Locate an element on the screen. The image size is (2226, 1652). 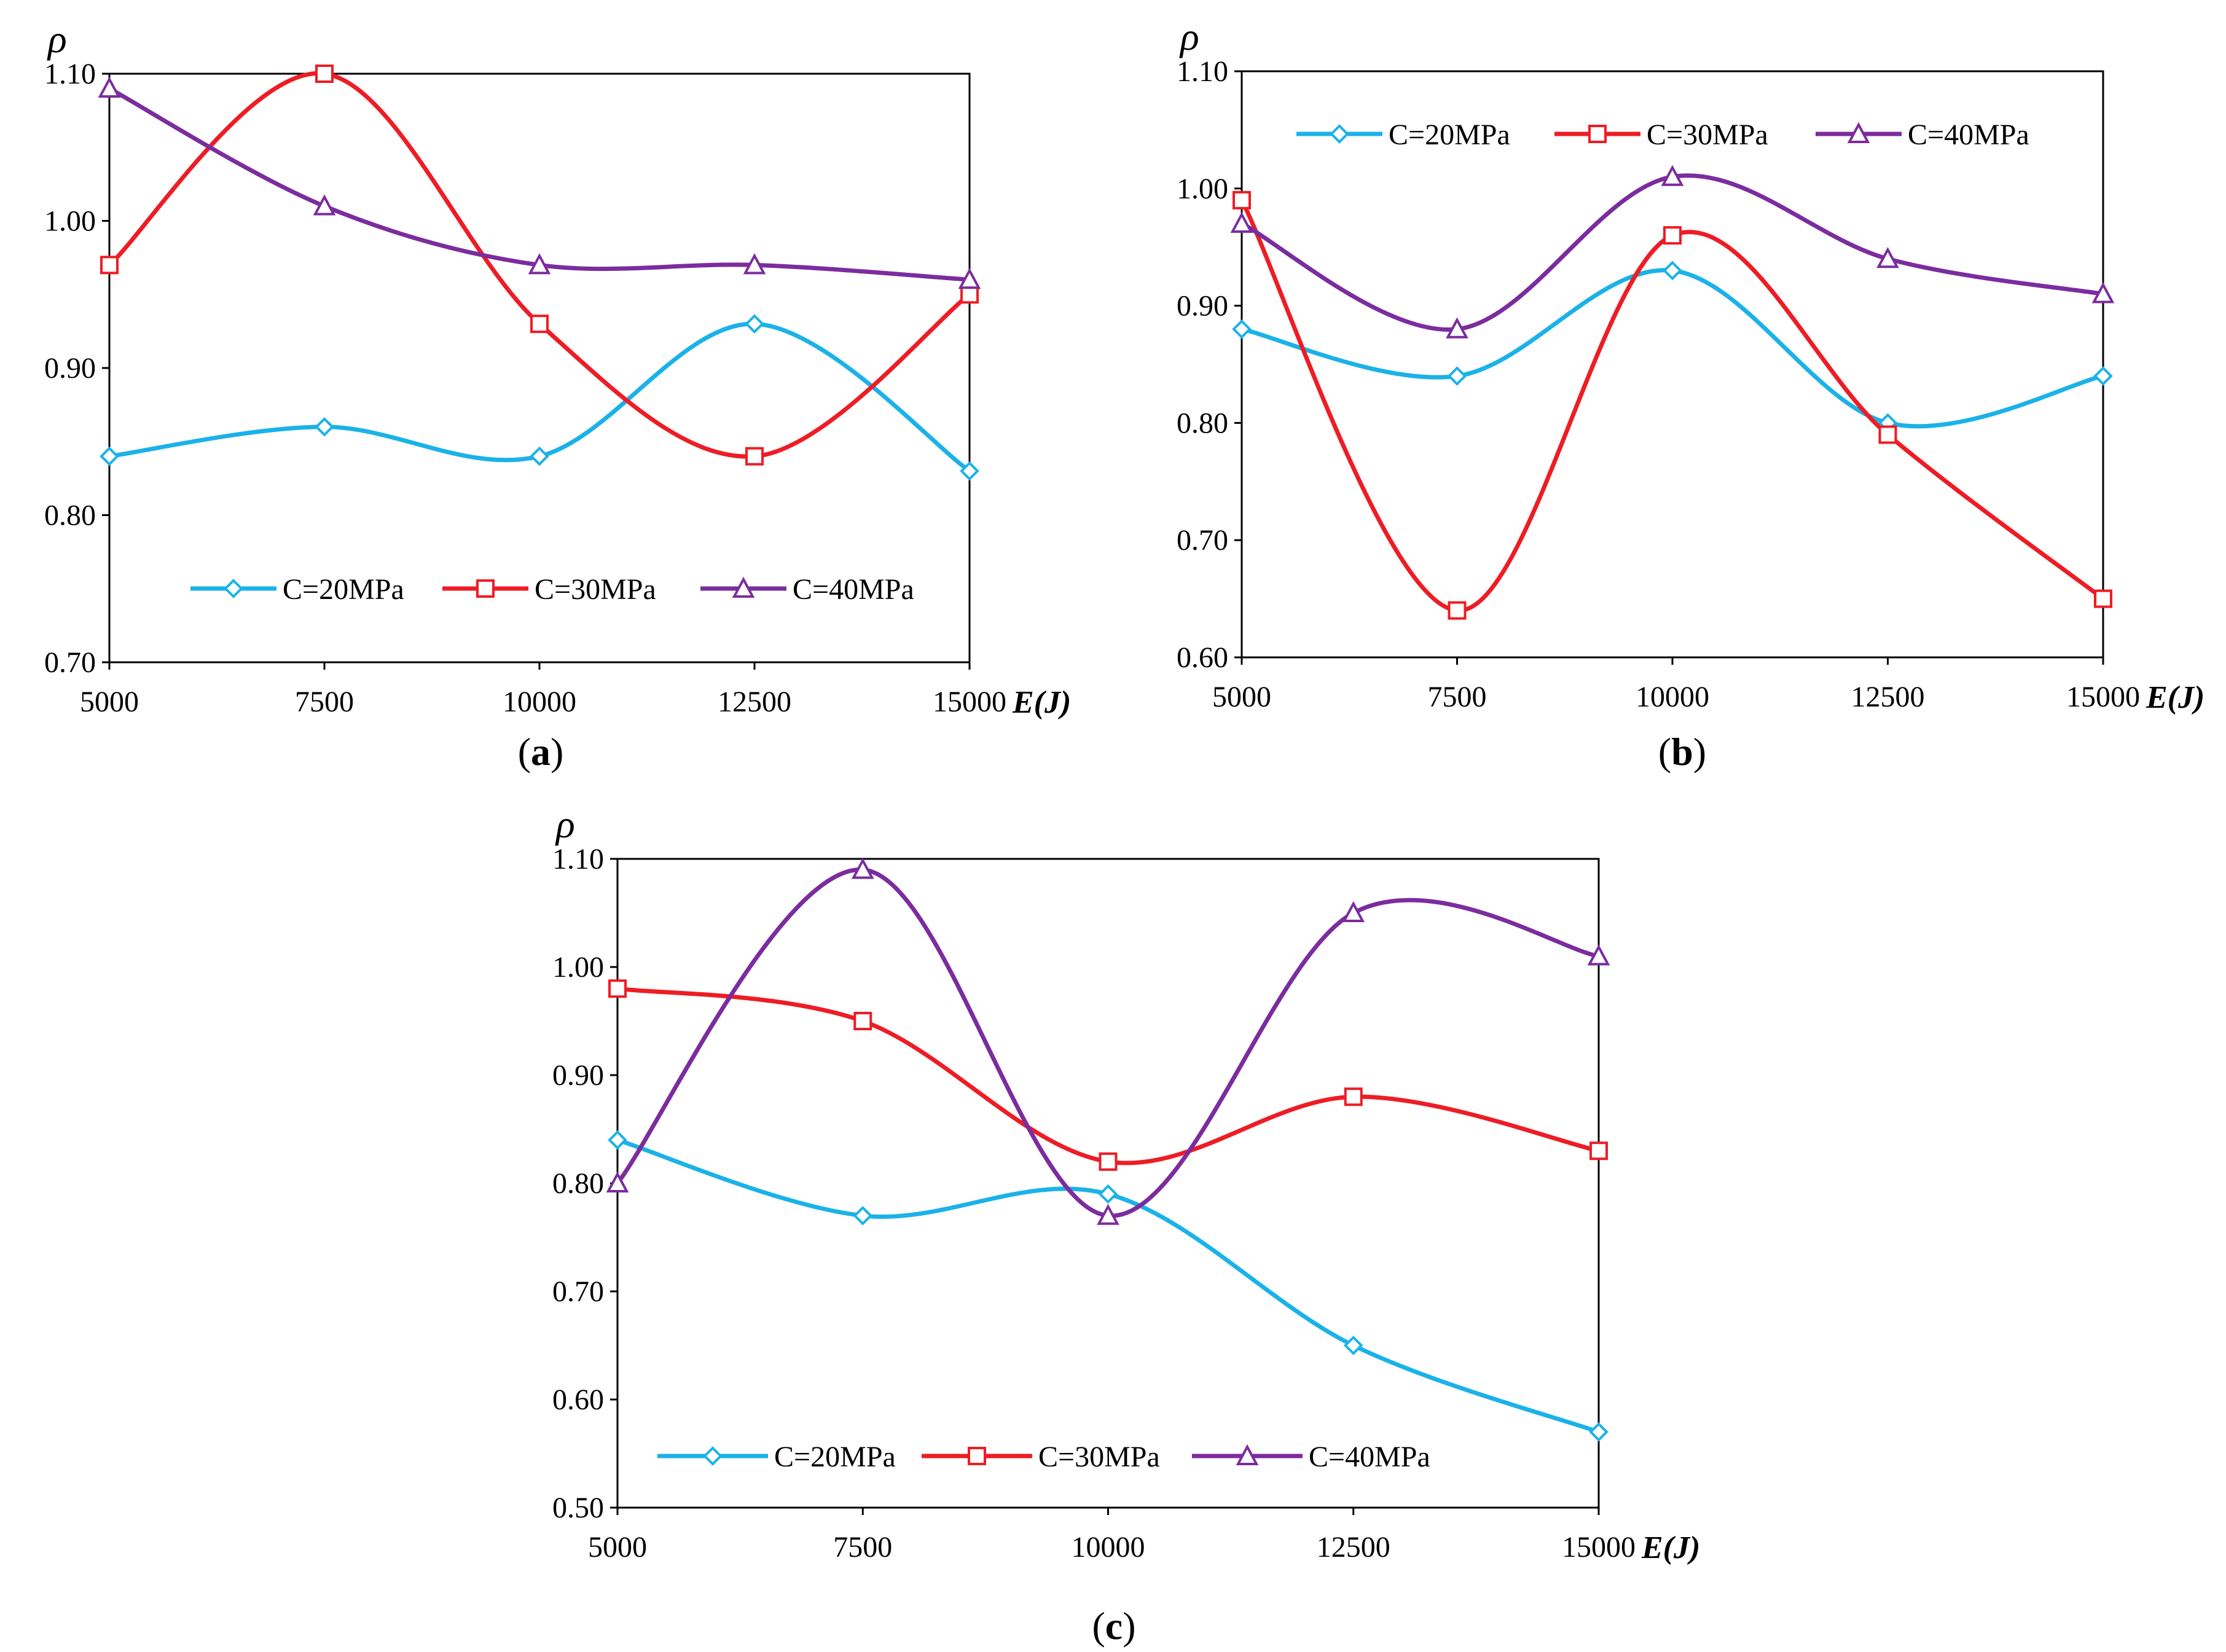
x-tick-label: 7500 is located at coordinates (1457, 697).